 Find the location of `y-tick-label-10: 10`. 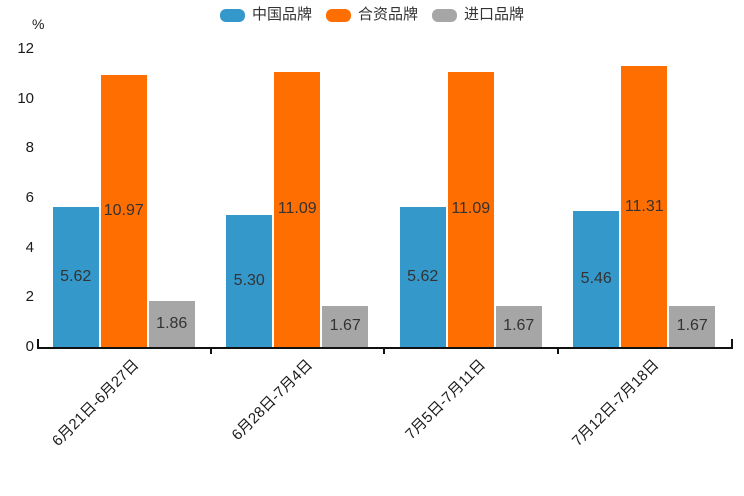

y-tick-label-10: 10 is located at coordinates (25, 98).